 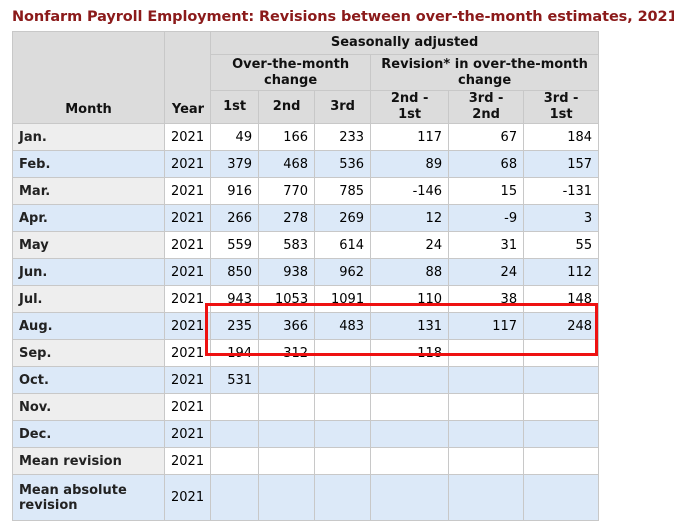 What do you see at coordinates (486, 191) in the screenshot?
I see `revision-3rd-2nd-cell: 15` at bounding box center [486, 191].